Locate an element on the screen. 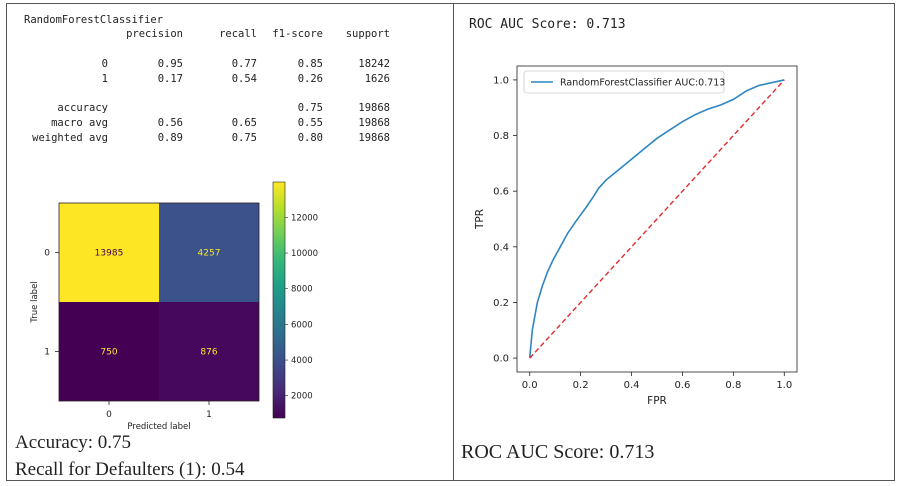 The height and width of the screenshot is (486, 900). report-header: f1-score is located at coordinates (297, 34).